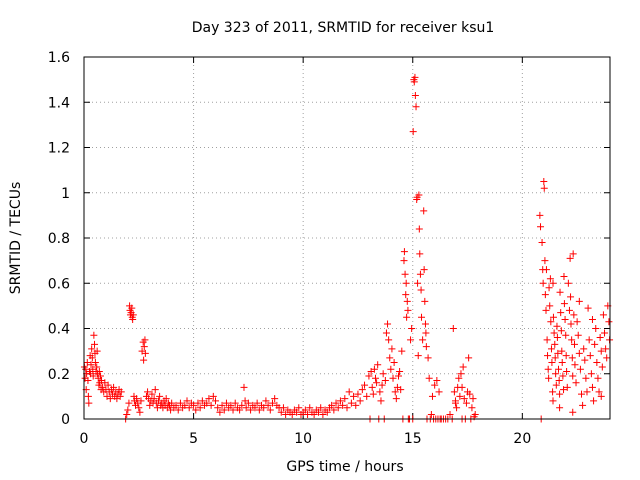 The width and height of the screenshot is (640, 480). Describe the element at coordinates (65, 420) in the screenshot. I see `y-tick-label: 0` at that location.